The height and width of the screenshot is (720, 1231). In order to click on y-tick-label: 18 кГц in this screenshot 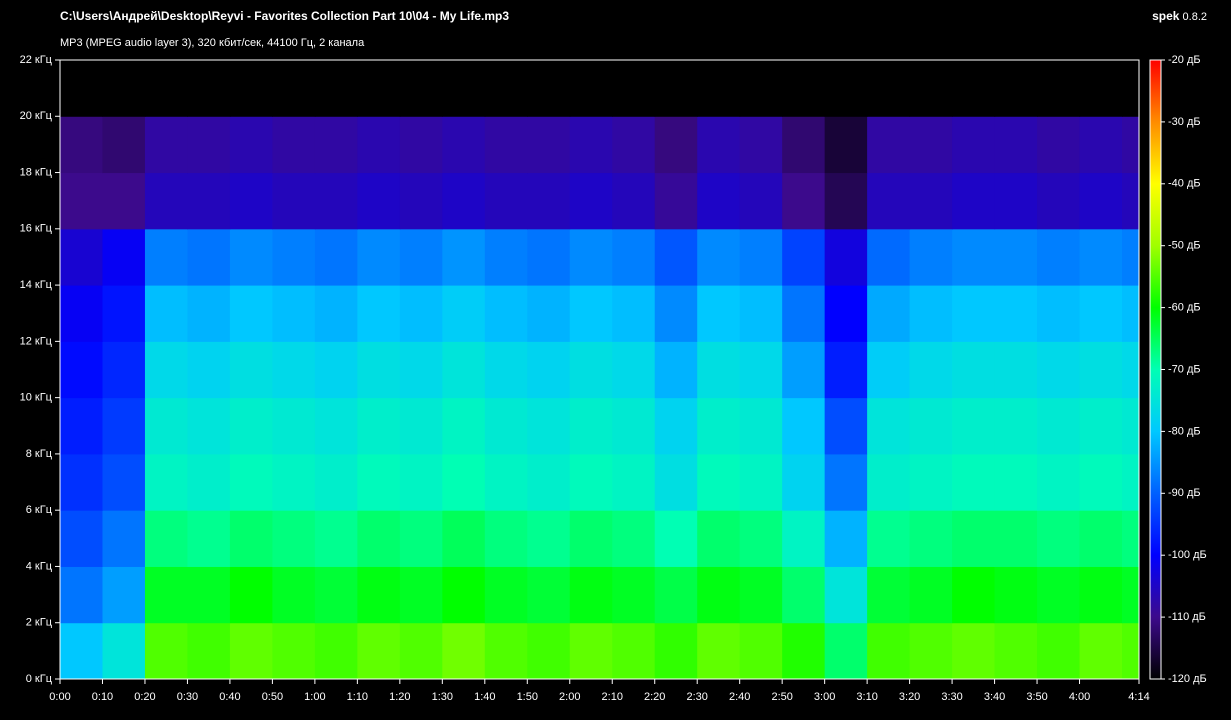, I will do `click(36, 172)`.